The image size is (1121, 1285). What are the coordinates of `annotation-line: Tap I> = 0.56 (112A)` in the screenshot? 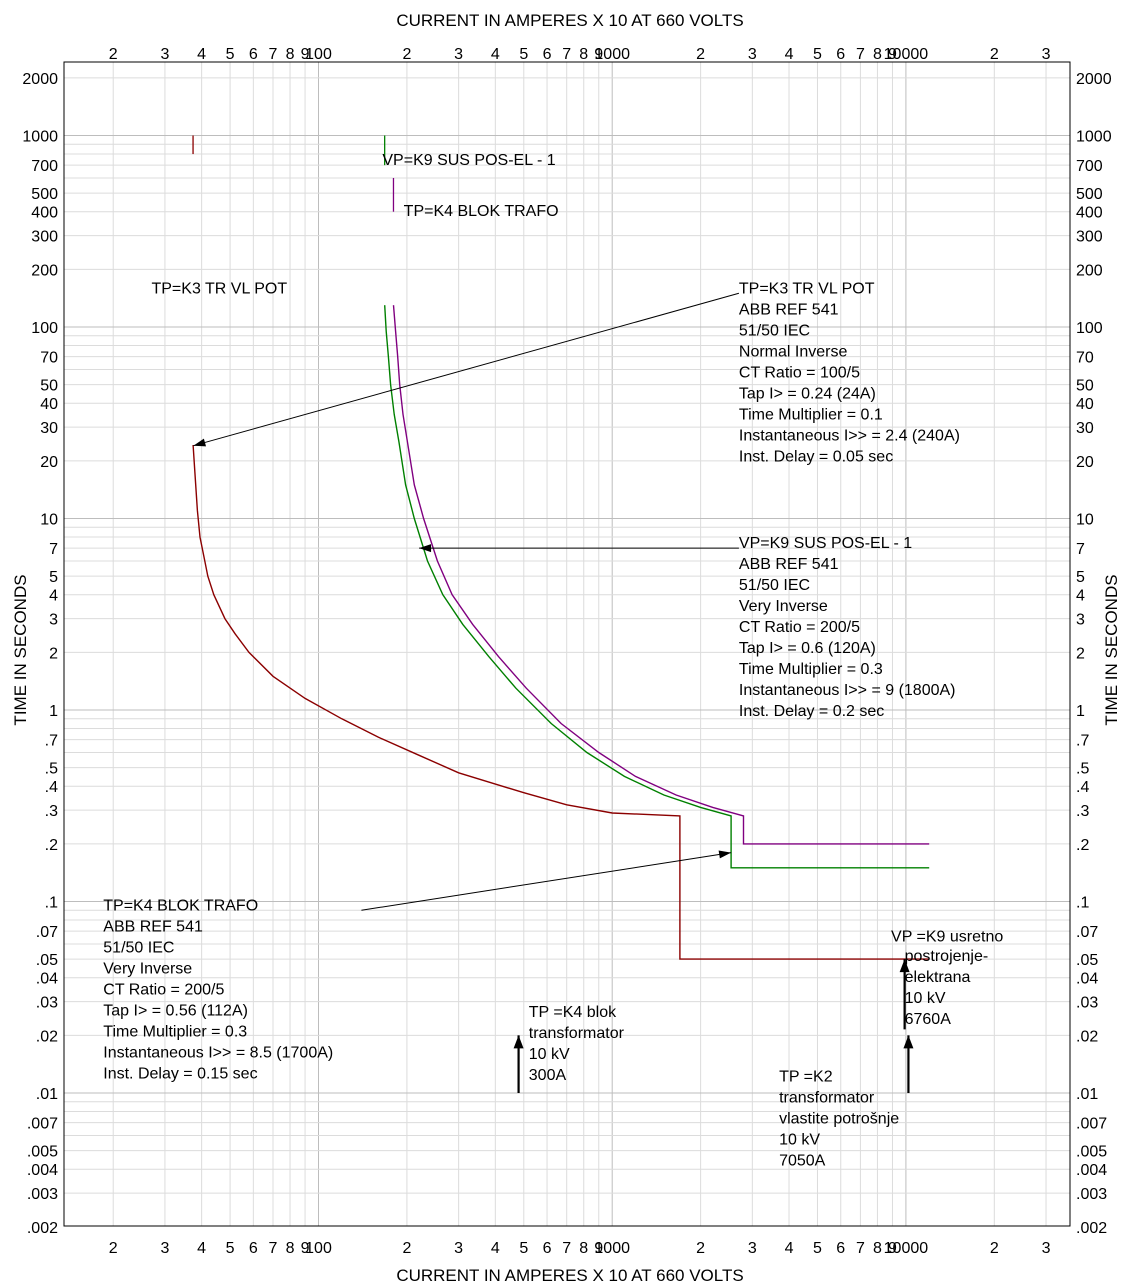 It's located at (175, 1010).